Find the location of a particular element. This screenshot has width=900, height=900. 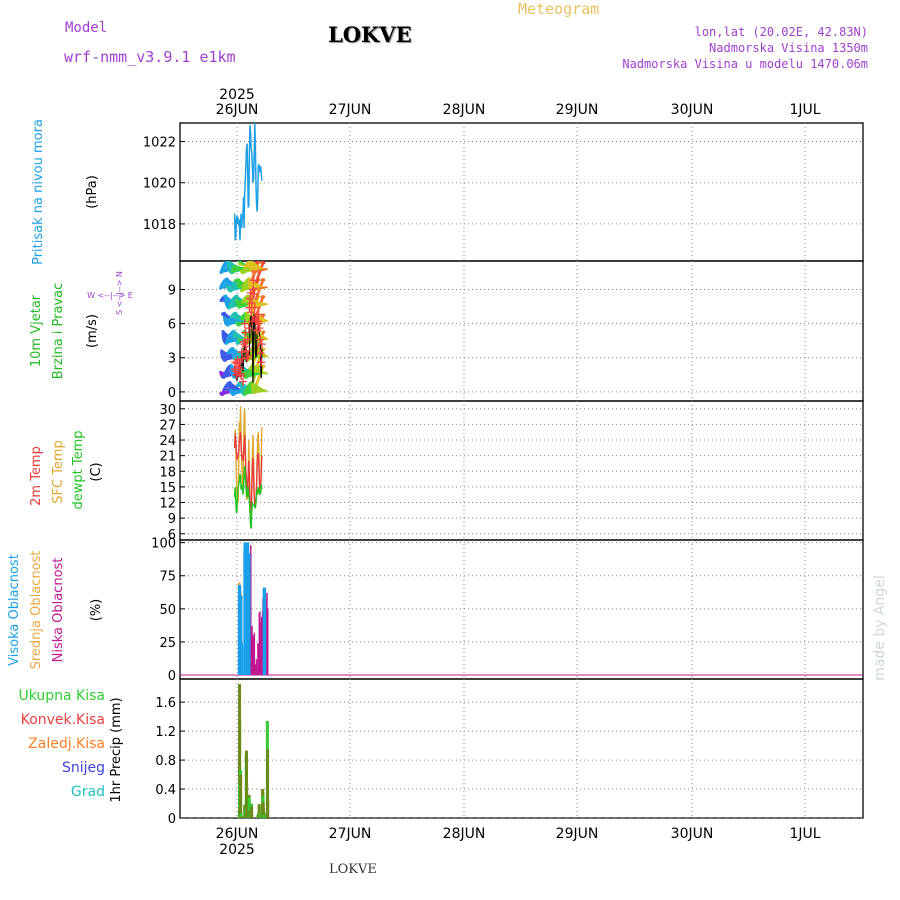

bottom-day-label: 29JUN is located at coordinates (577, 834).